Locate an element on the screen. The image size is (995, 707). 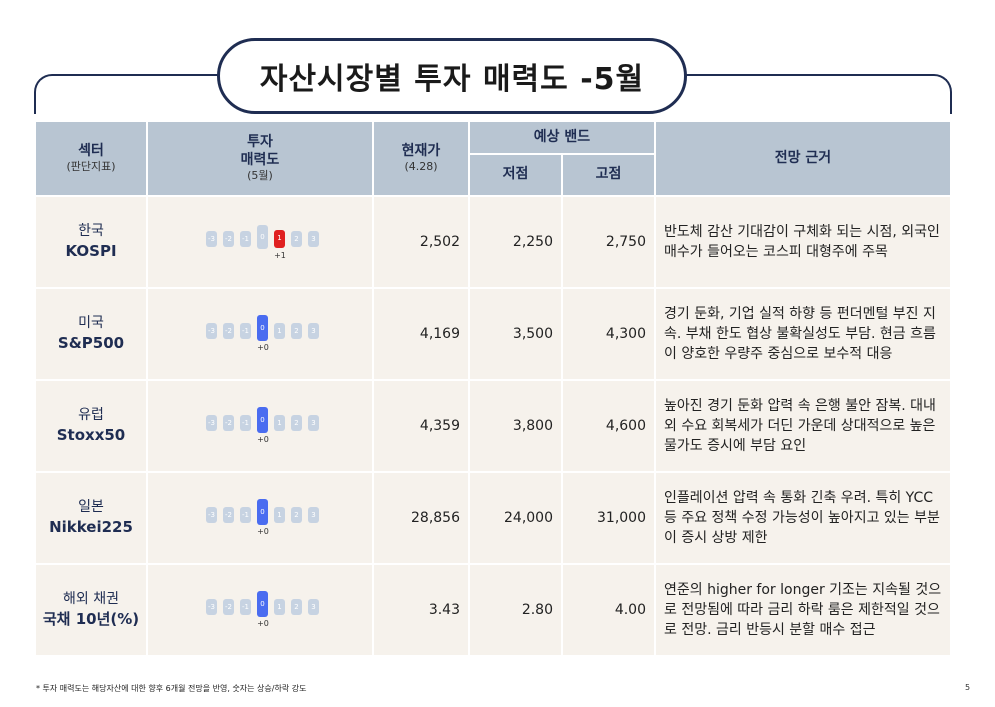
low-cell: 3,800 is located at coordinates (515, 426).